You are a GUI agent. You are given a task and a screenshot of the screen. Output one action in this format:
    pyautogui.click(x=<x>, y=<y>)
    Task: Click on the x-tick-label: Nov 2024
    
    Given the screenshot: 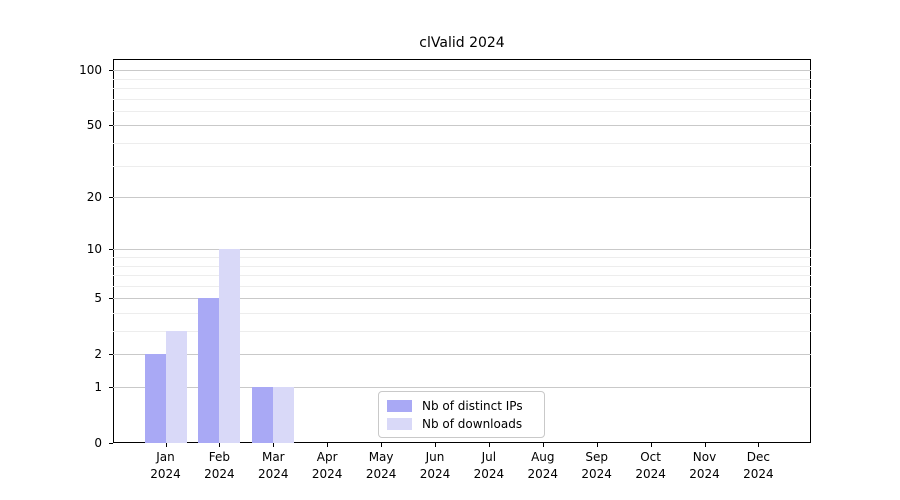 What is the action you would take?
    pyautogui.click(x=704, y=465)
    